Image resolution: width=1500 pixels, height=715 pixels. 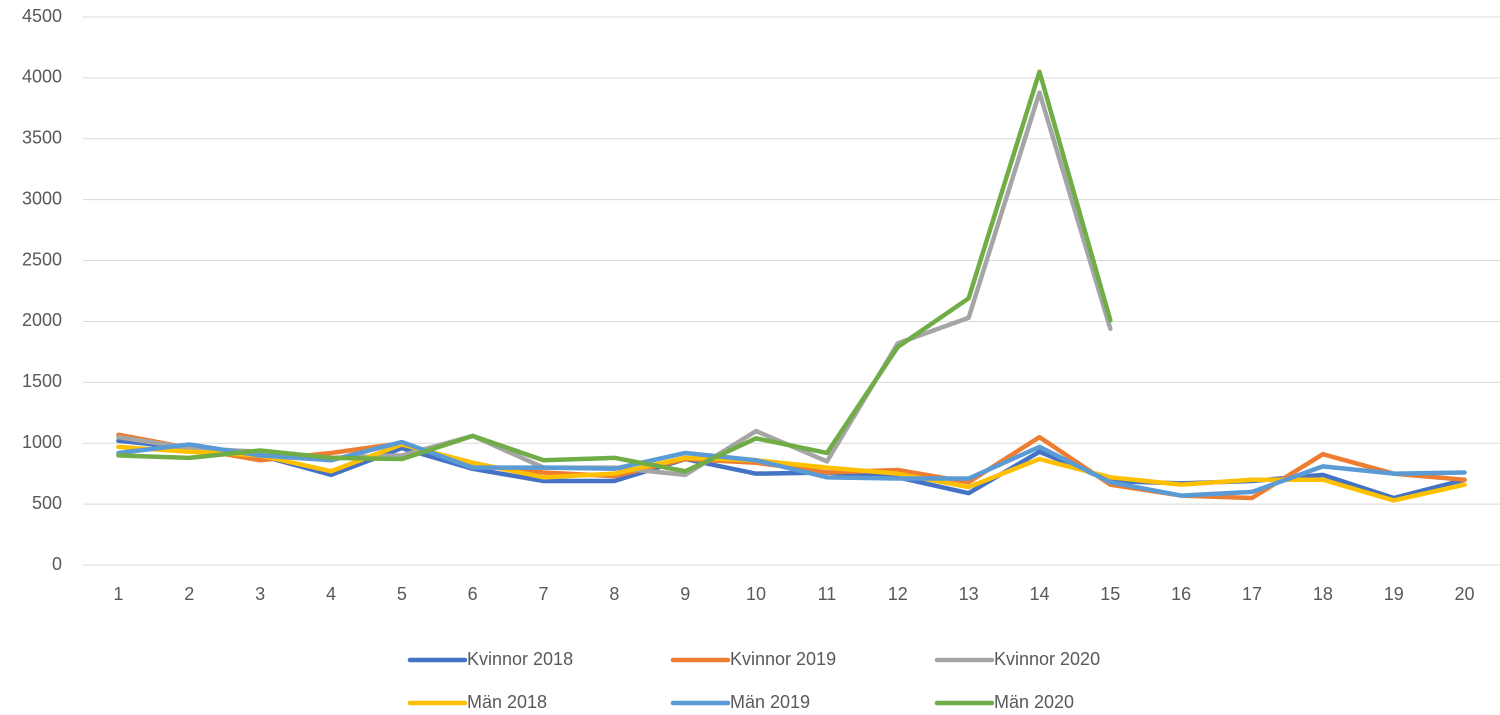 I want to click on legend-label: Män 2018, so click(x=507, y=702).